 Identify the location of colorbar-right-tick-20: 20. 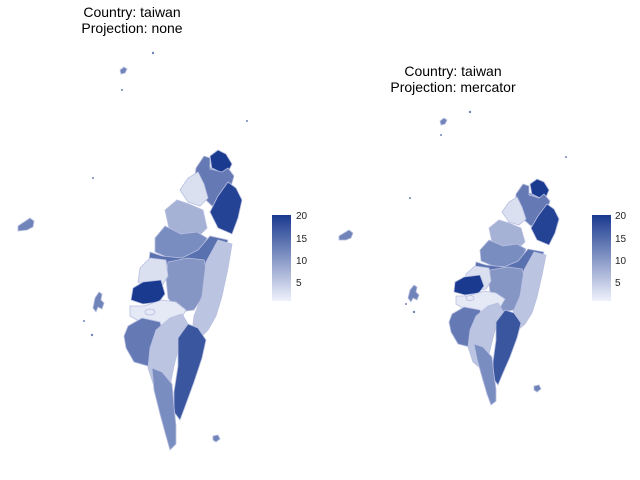
(621, 216).